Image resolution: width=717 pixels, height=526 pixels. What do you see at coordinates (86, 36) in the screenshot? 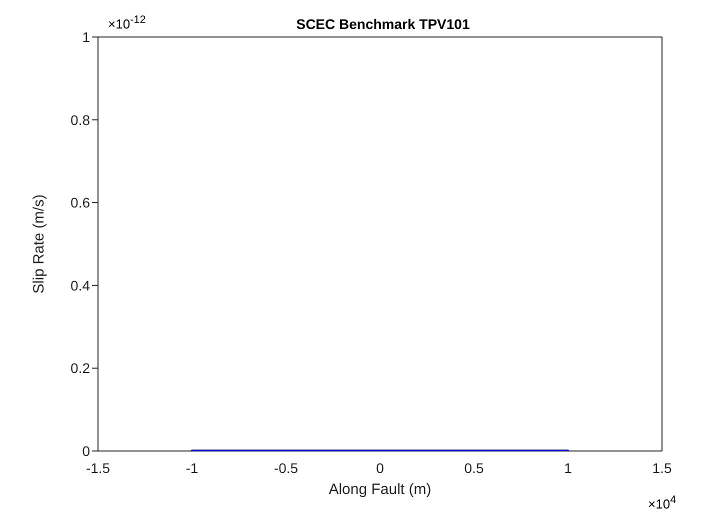
I see `y-tick-label: 1` at bounding box center [86, 36].